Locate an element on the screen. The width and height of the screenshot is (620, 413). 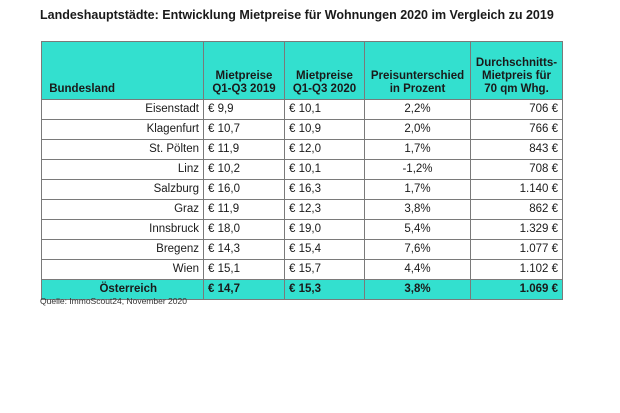
cell-total-price-2020: € 15,3 is located at coordinates (324, 289).